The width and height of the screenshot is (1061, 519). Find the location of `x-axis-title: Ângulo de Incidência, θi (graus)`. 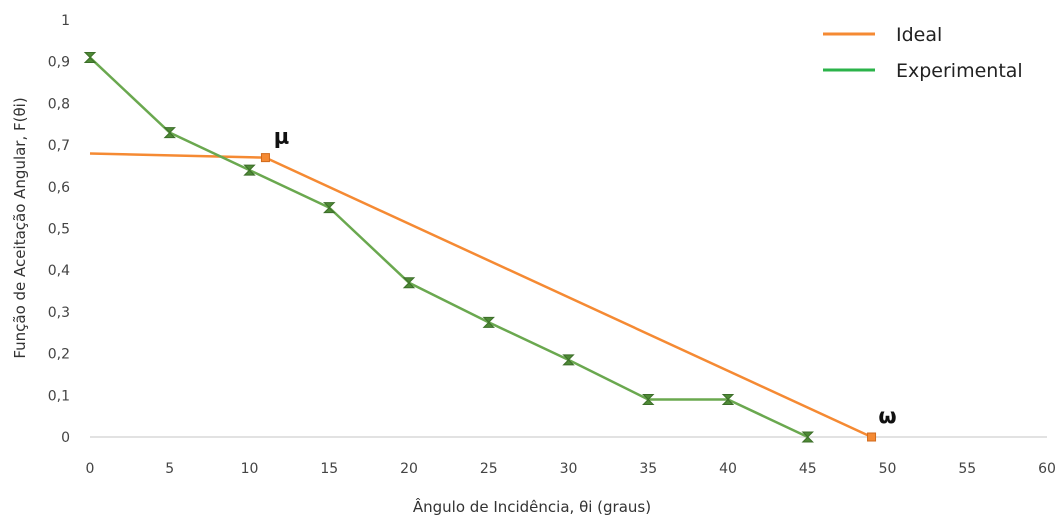

x-axis-title: Ângulo de Incidência, θi (graus) is located at coordinates (532, 506).